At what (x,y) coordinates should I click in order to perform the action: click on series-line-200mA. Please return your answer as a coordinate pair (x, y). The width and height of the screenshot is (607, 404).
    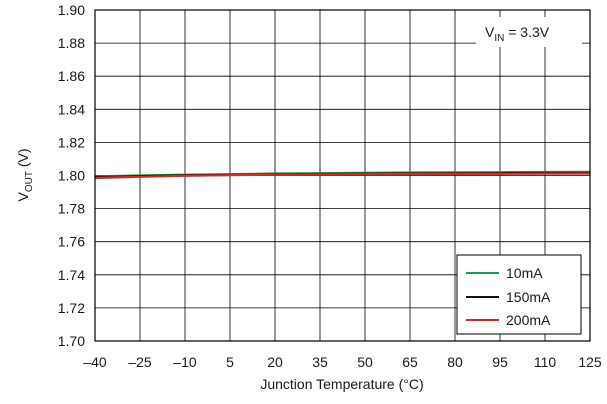
    Looking at the image, I should click on (342, 176).